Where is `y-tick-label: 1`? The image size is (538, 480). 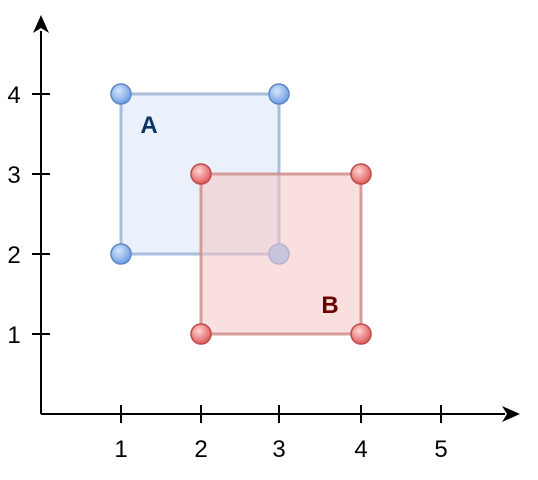
y-tick-label: 1 is located at coordinates (13, 335).